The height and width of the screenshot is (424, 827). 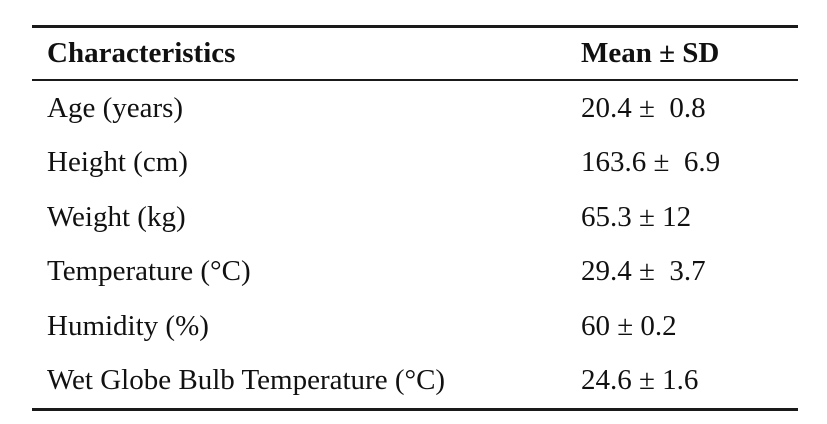 I want to click on table-bottom-rule, so click(x=415, y=409).